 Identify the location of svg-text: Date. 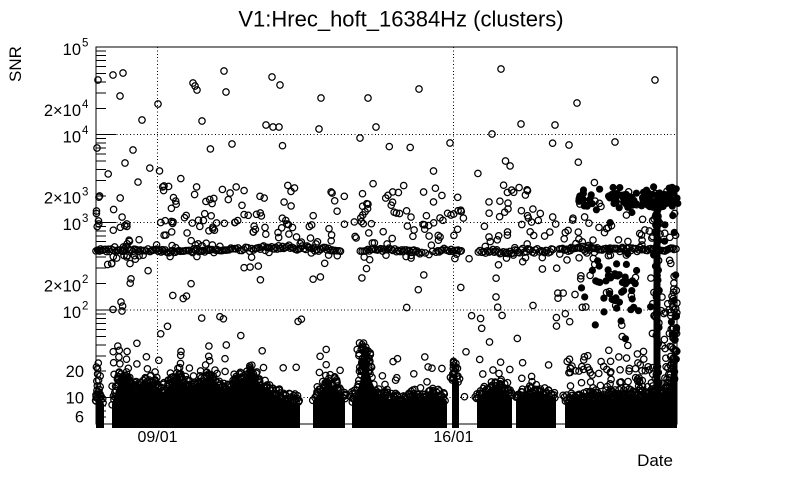
(655, 460).